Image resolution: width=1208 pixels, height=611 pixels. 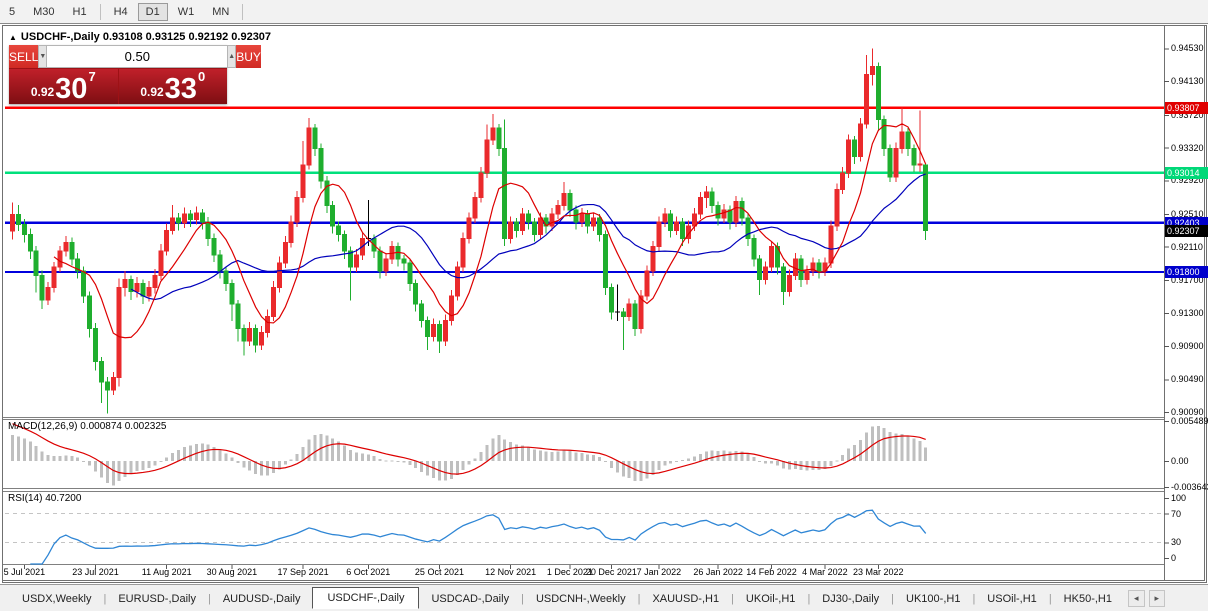 I want to click on tab-hk50-: HK50-,H1, so click(x=1087, y=598).